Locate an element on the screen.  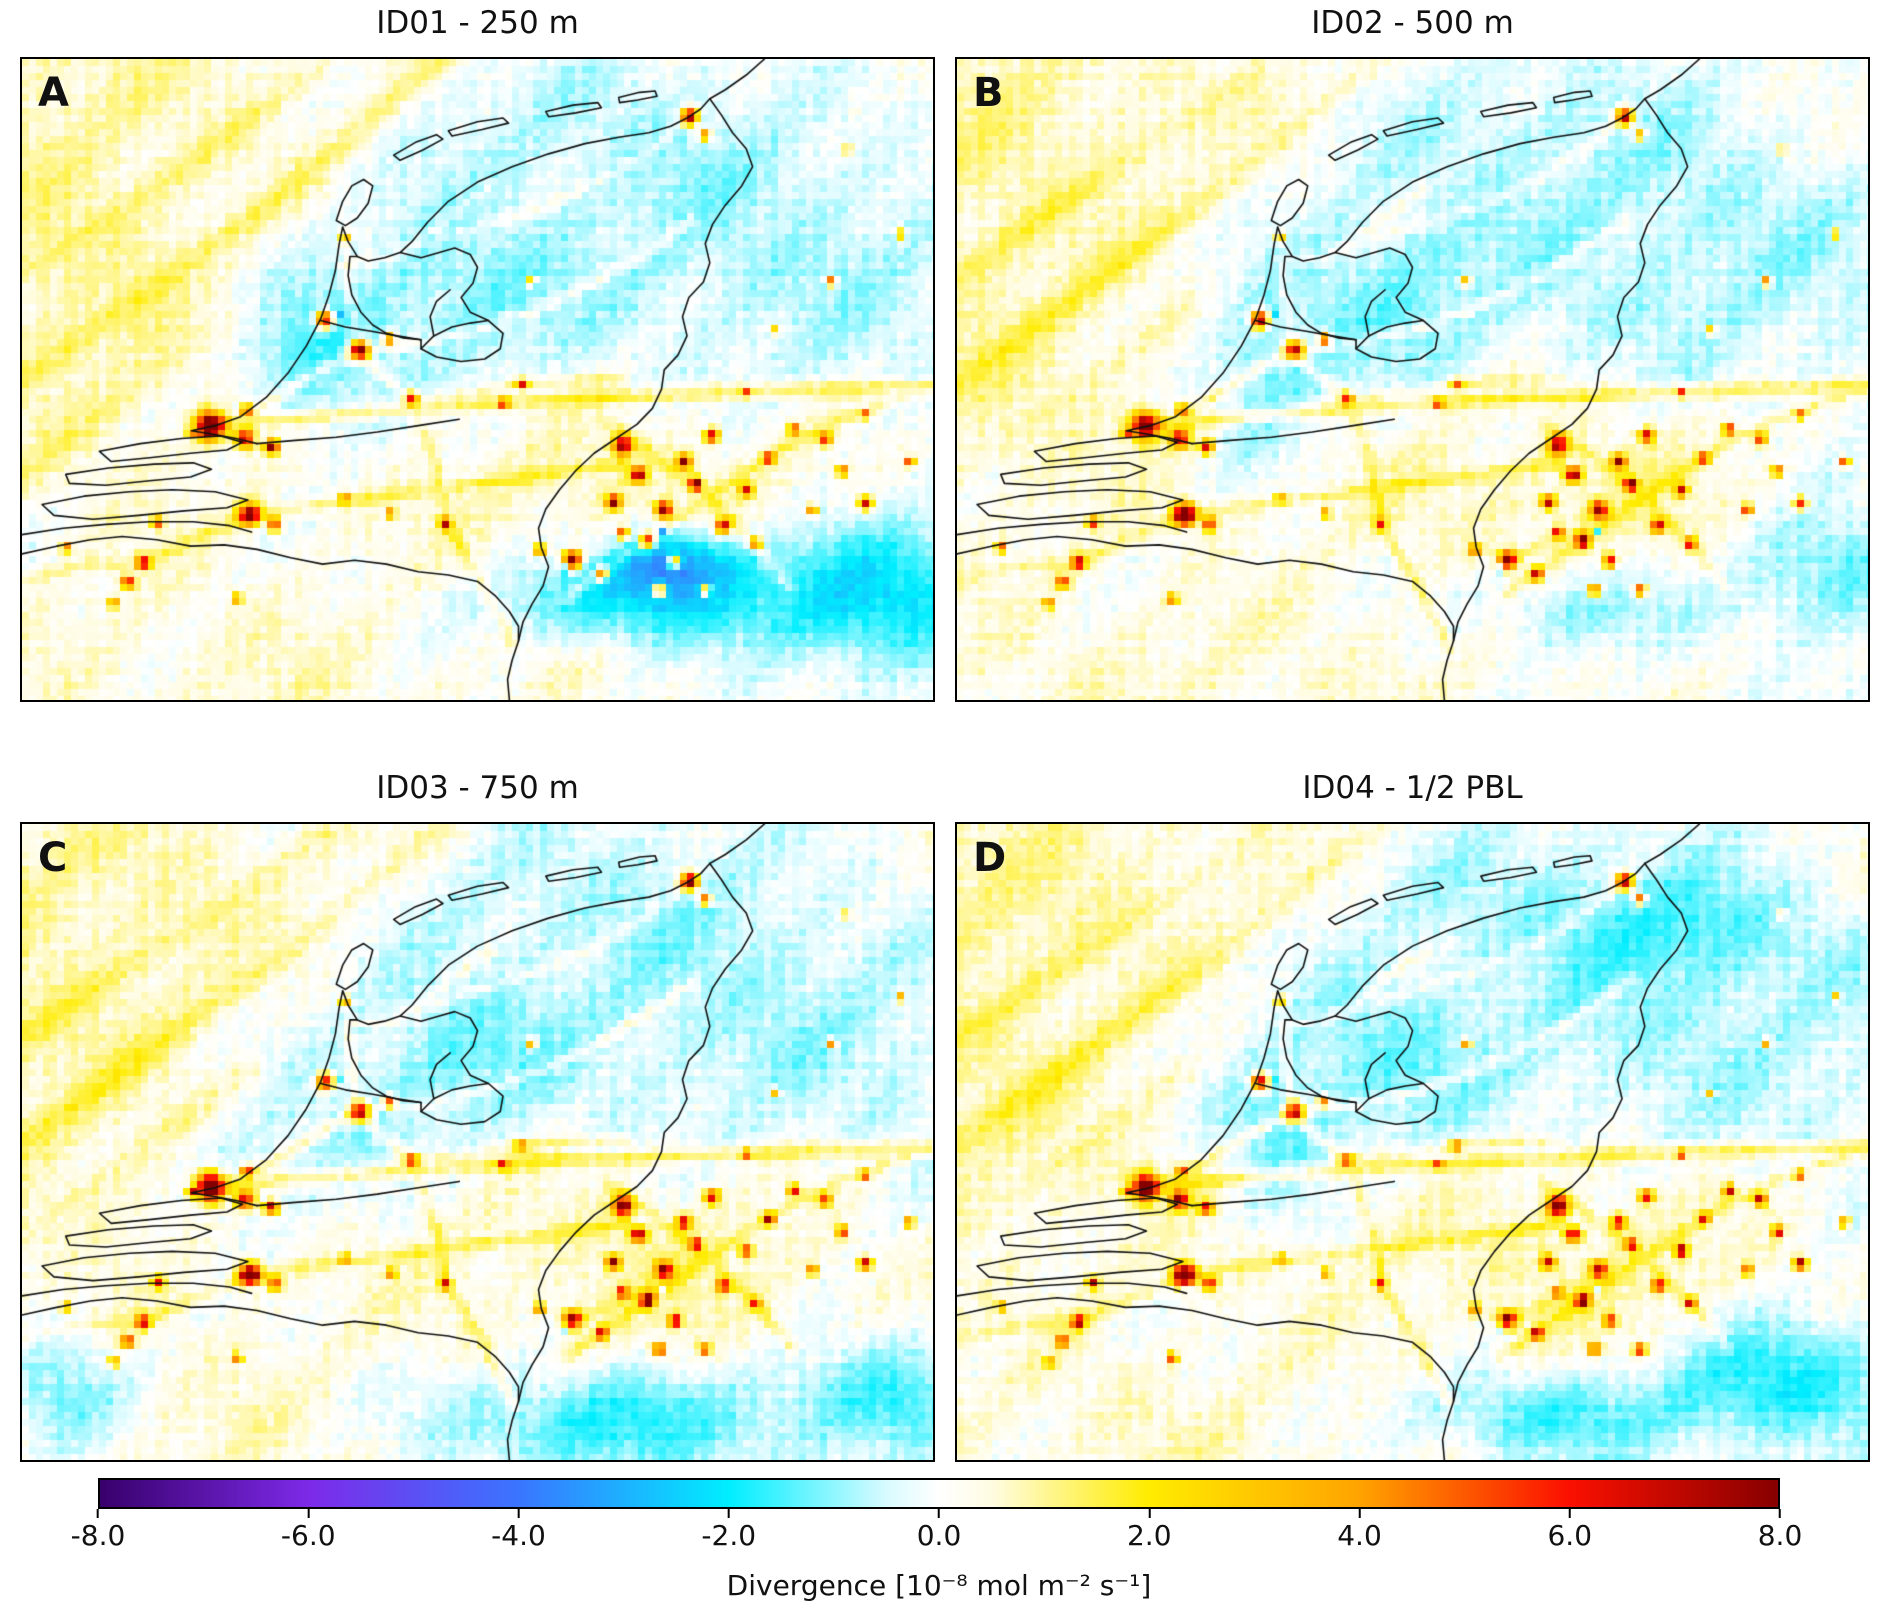
colorbar-tick: 6.0 is located at coordinates (1569, 1530).